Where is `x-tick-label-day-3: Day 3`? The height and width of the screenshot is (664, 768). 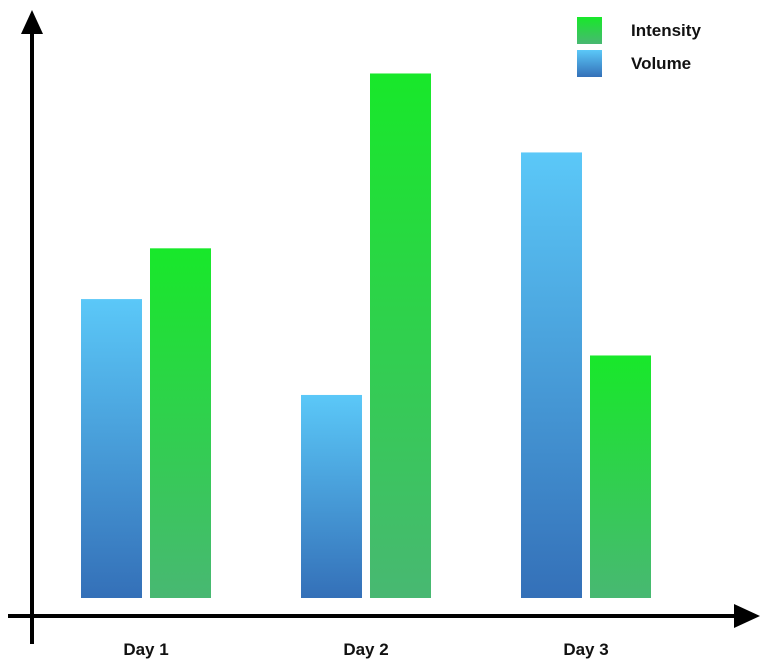
x-tick-label-day-3: Day 3 is located at coordinates (585, 649).